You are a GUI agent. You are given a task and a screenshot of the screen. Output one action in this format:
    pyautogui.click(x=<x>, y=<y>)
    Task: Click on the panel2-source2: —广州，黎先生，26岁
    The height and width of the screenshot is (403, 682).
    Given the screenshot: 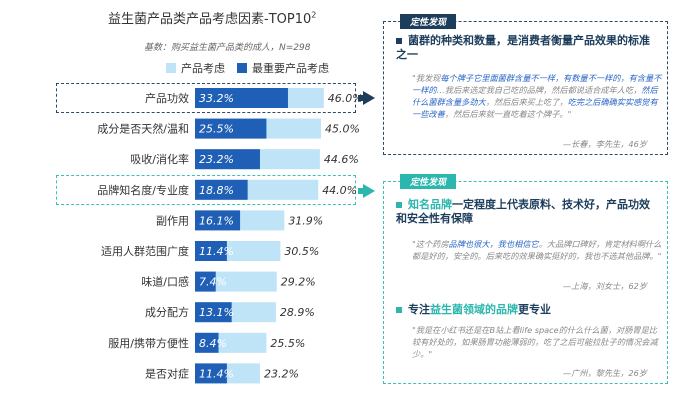 What is the action you would take?
    pyautogui.click(x=604, y=373)
    